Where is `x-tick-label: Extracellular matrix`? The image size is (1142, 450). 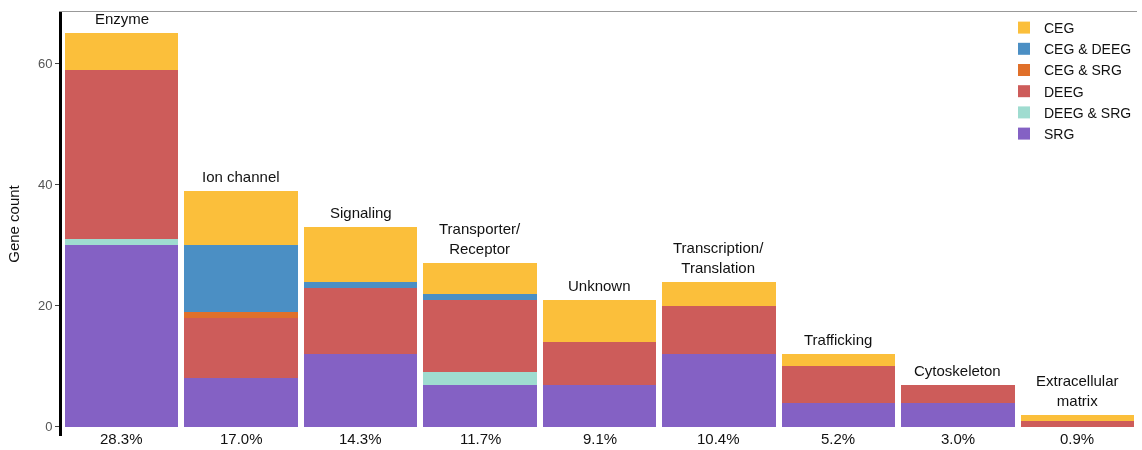
x-tick-label: Extracellular matrix is located at coordinates (1077, 390).